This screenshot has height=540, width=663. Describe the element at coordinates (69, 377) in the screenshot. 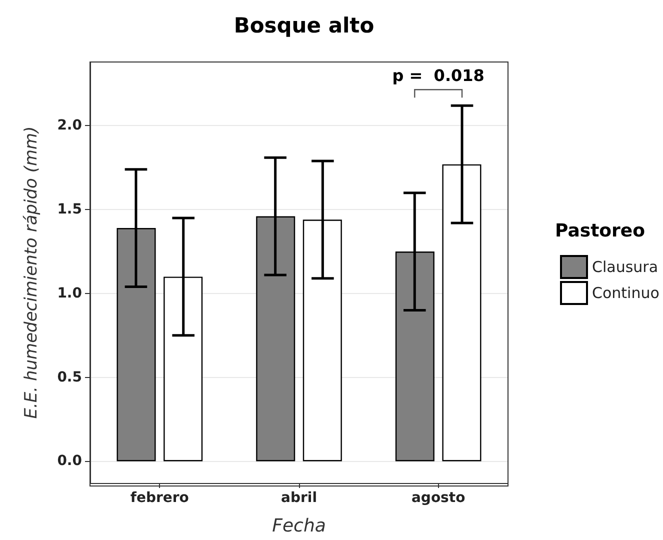

I see `y-tick-label: 0.5` at that location.